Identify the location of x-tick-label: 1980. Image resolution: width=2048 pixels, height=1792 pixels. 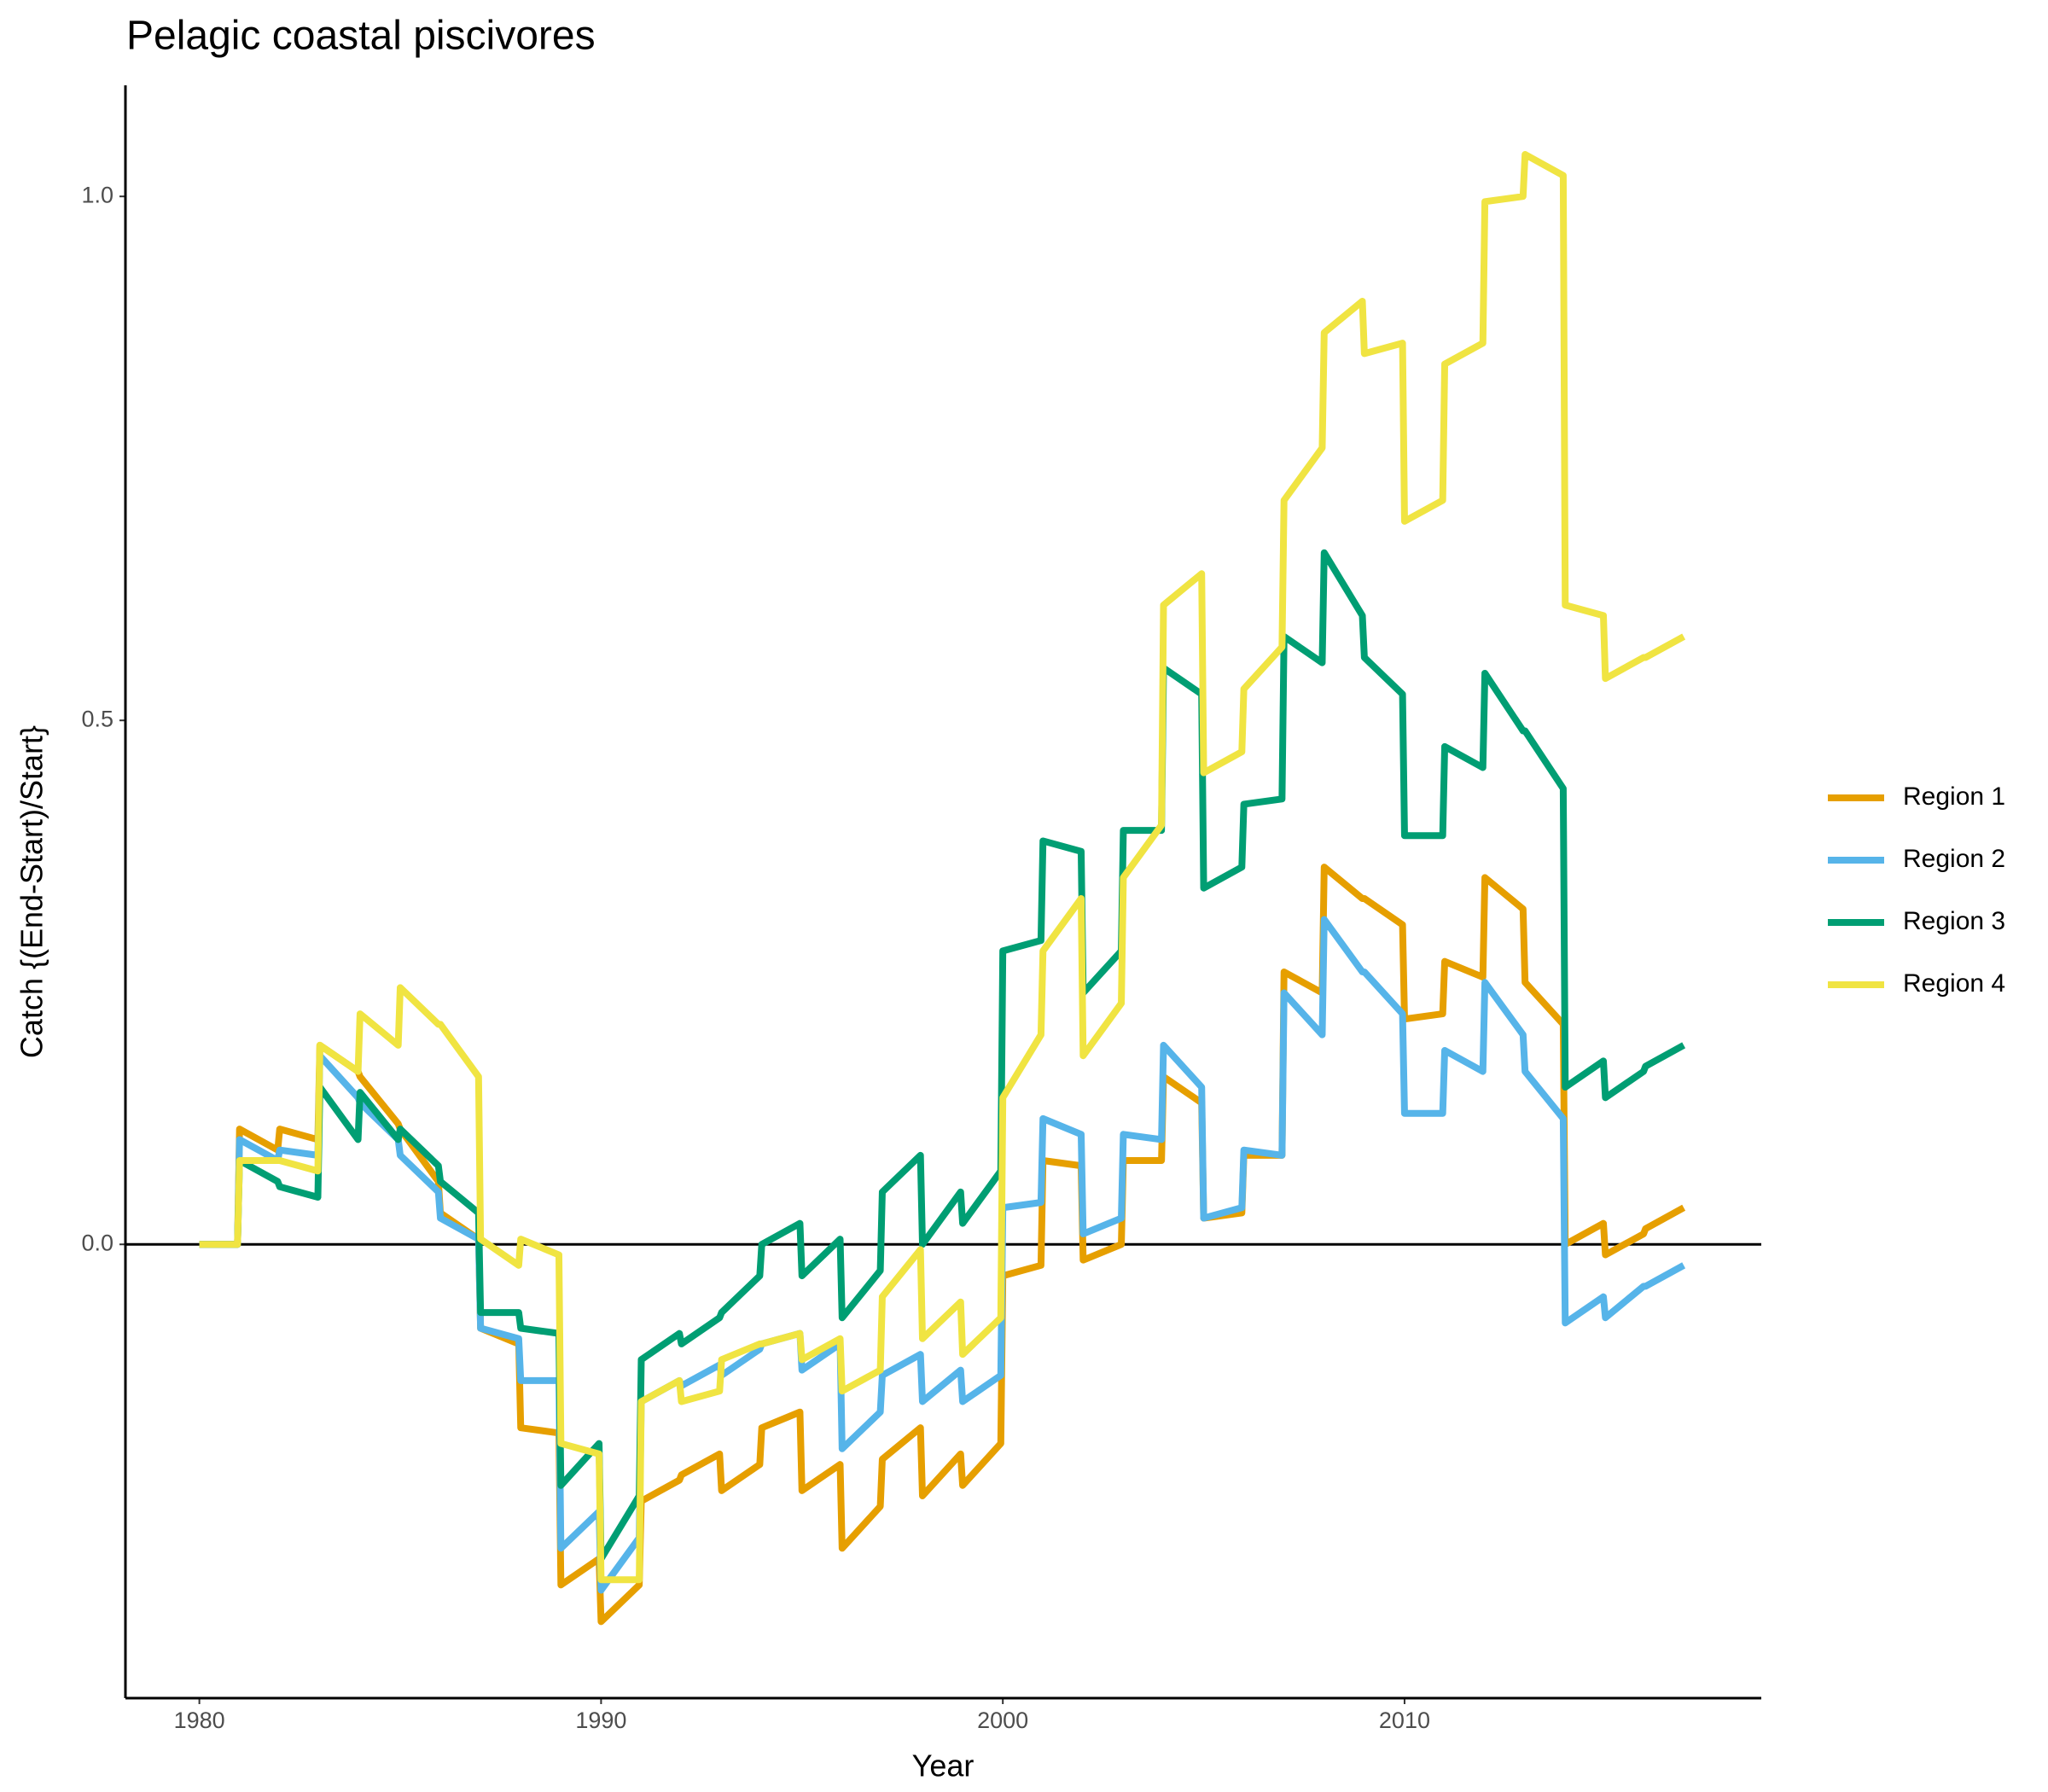
(199, 1720).